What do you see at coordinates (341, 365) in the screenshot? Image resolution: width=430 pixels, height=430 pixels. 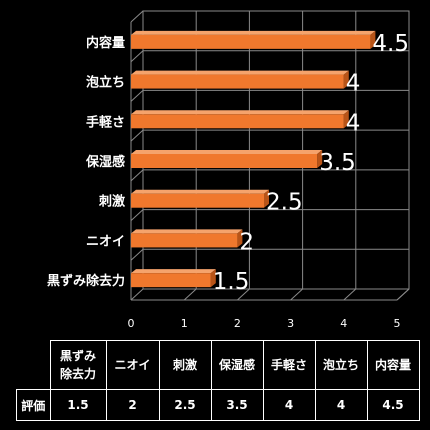 I see `table-header-cell: 泡立ち` at bounding box center [341, 365].